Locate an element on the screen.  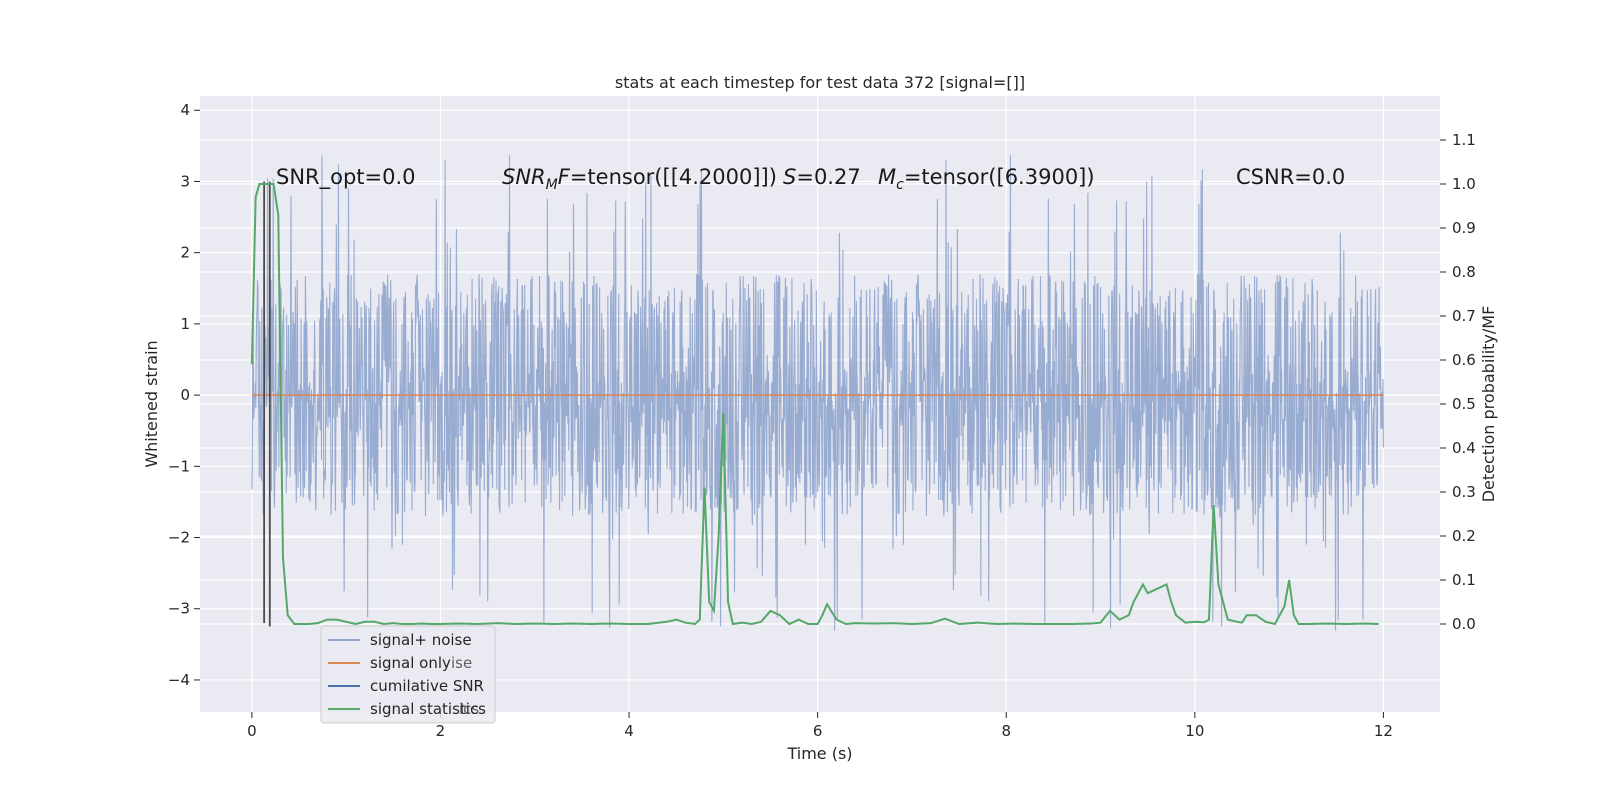
x-tick-label: 4 is located at coordinates (629, 731).